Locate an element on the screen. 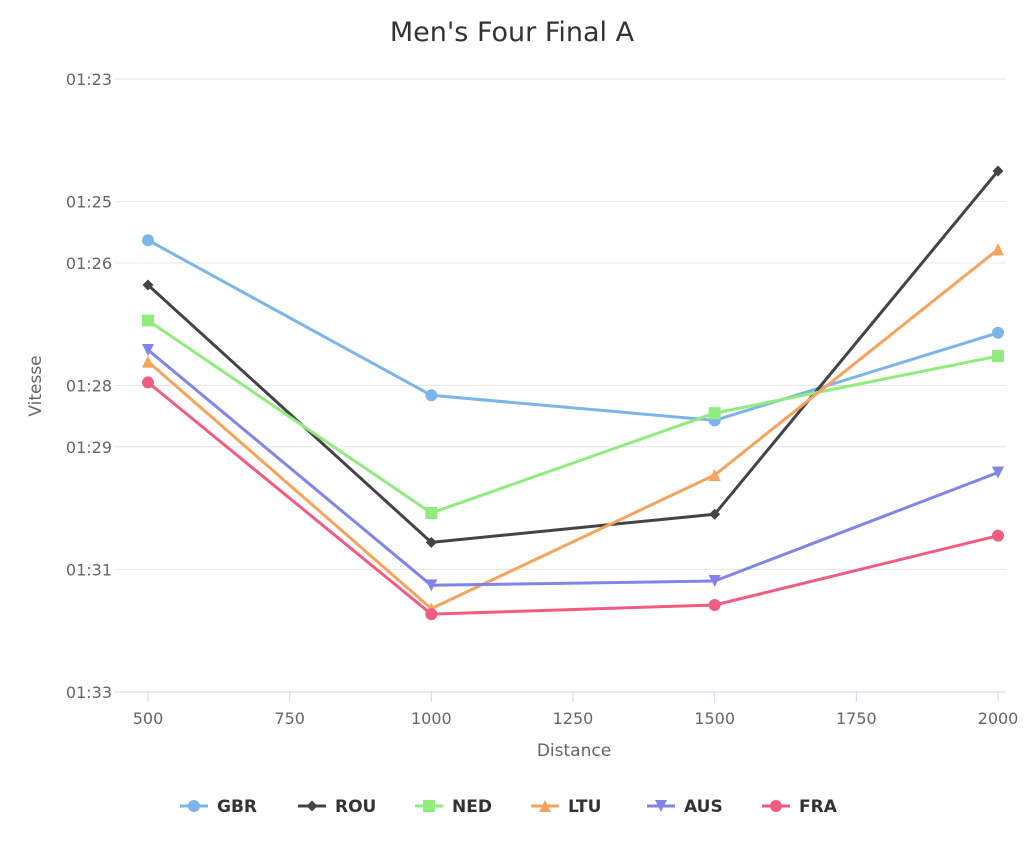 Image resolution: width=1024 pixels, height=853 pixels. legend-item-rou: ROU is located at coordinates (337, 807).